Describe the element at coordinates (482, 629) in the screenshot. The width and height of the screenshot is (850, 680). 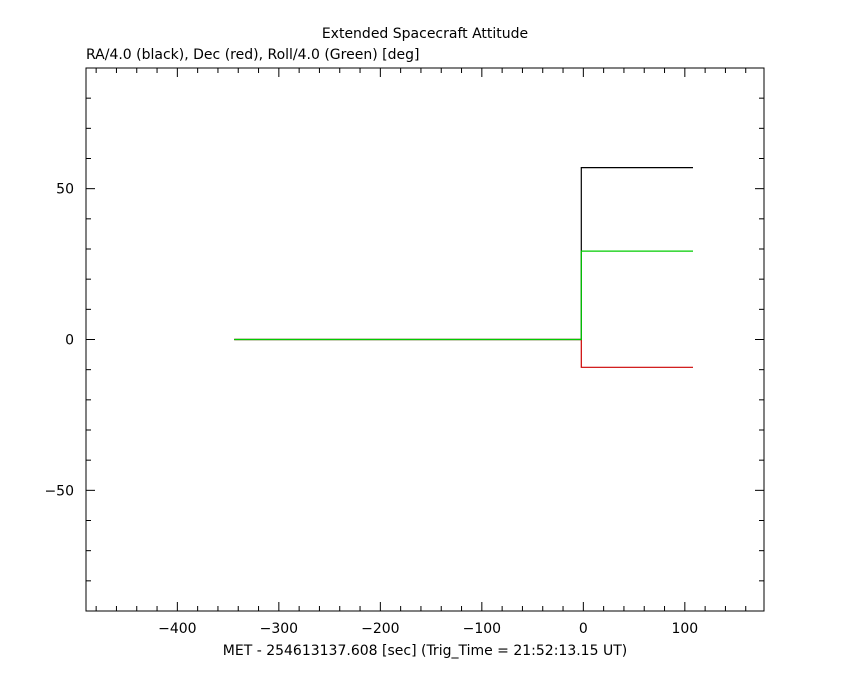
I see `x-tick-label: −100` at that location.